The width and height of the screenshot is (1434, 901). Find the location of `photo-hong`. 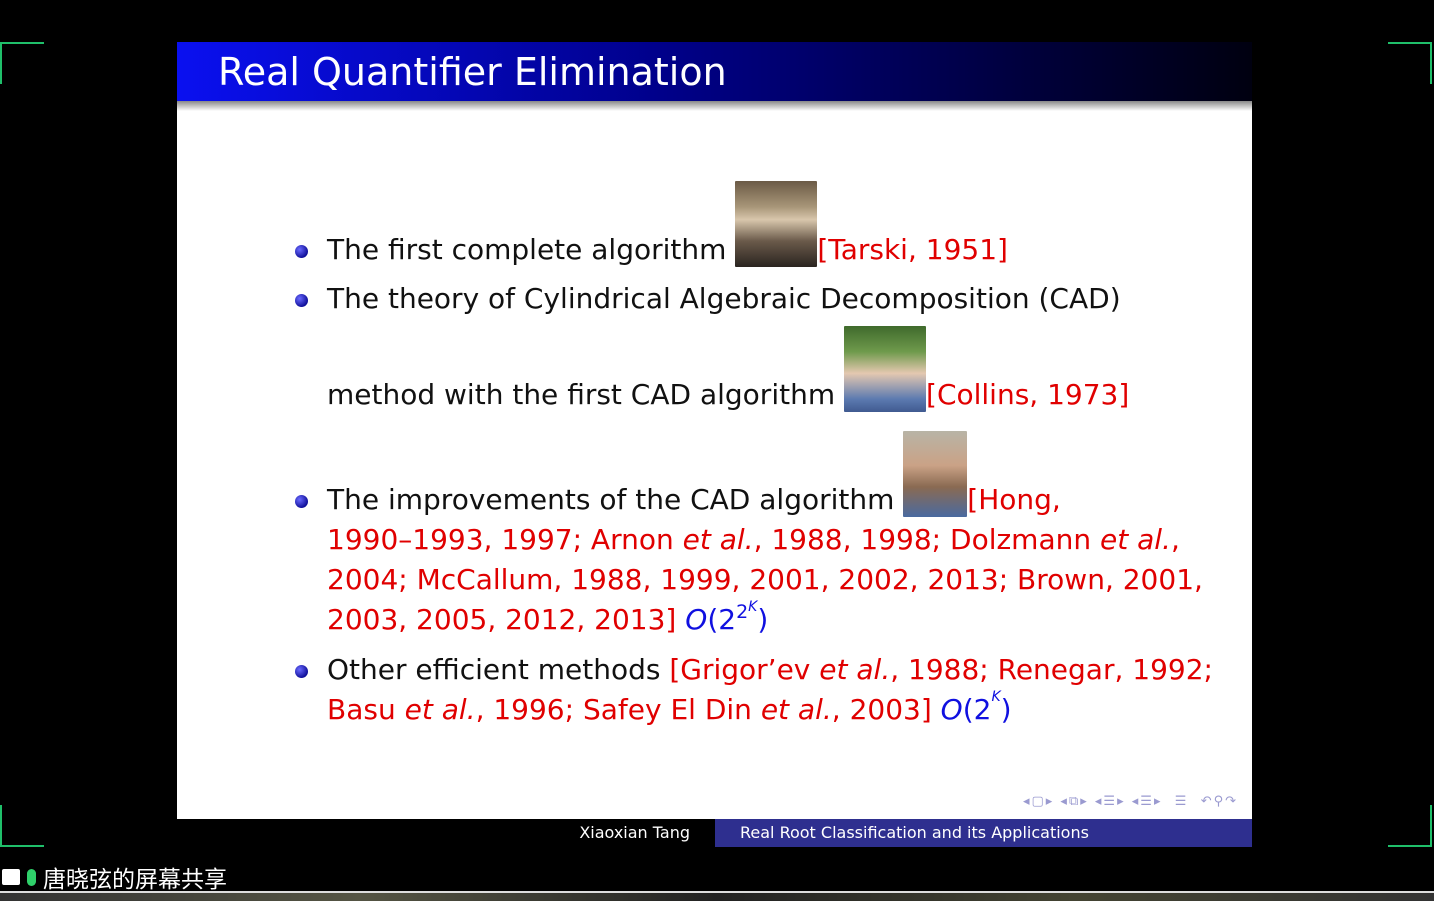

photo-hong is located at coordinates (935, 474).